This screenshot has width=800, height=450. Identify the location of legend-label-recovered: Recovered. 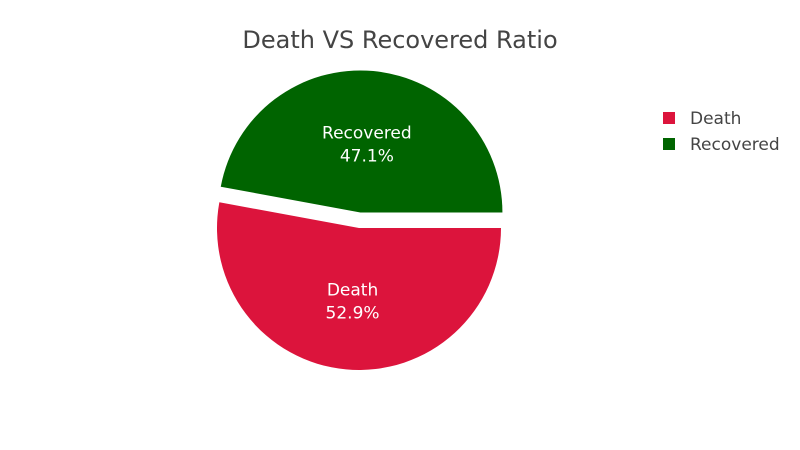
(735, 145).